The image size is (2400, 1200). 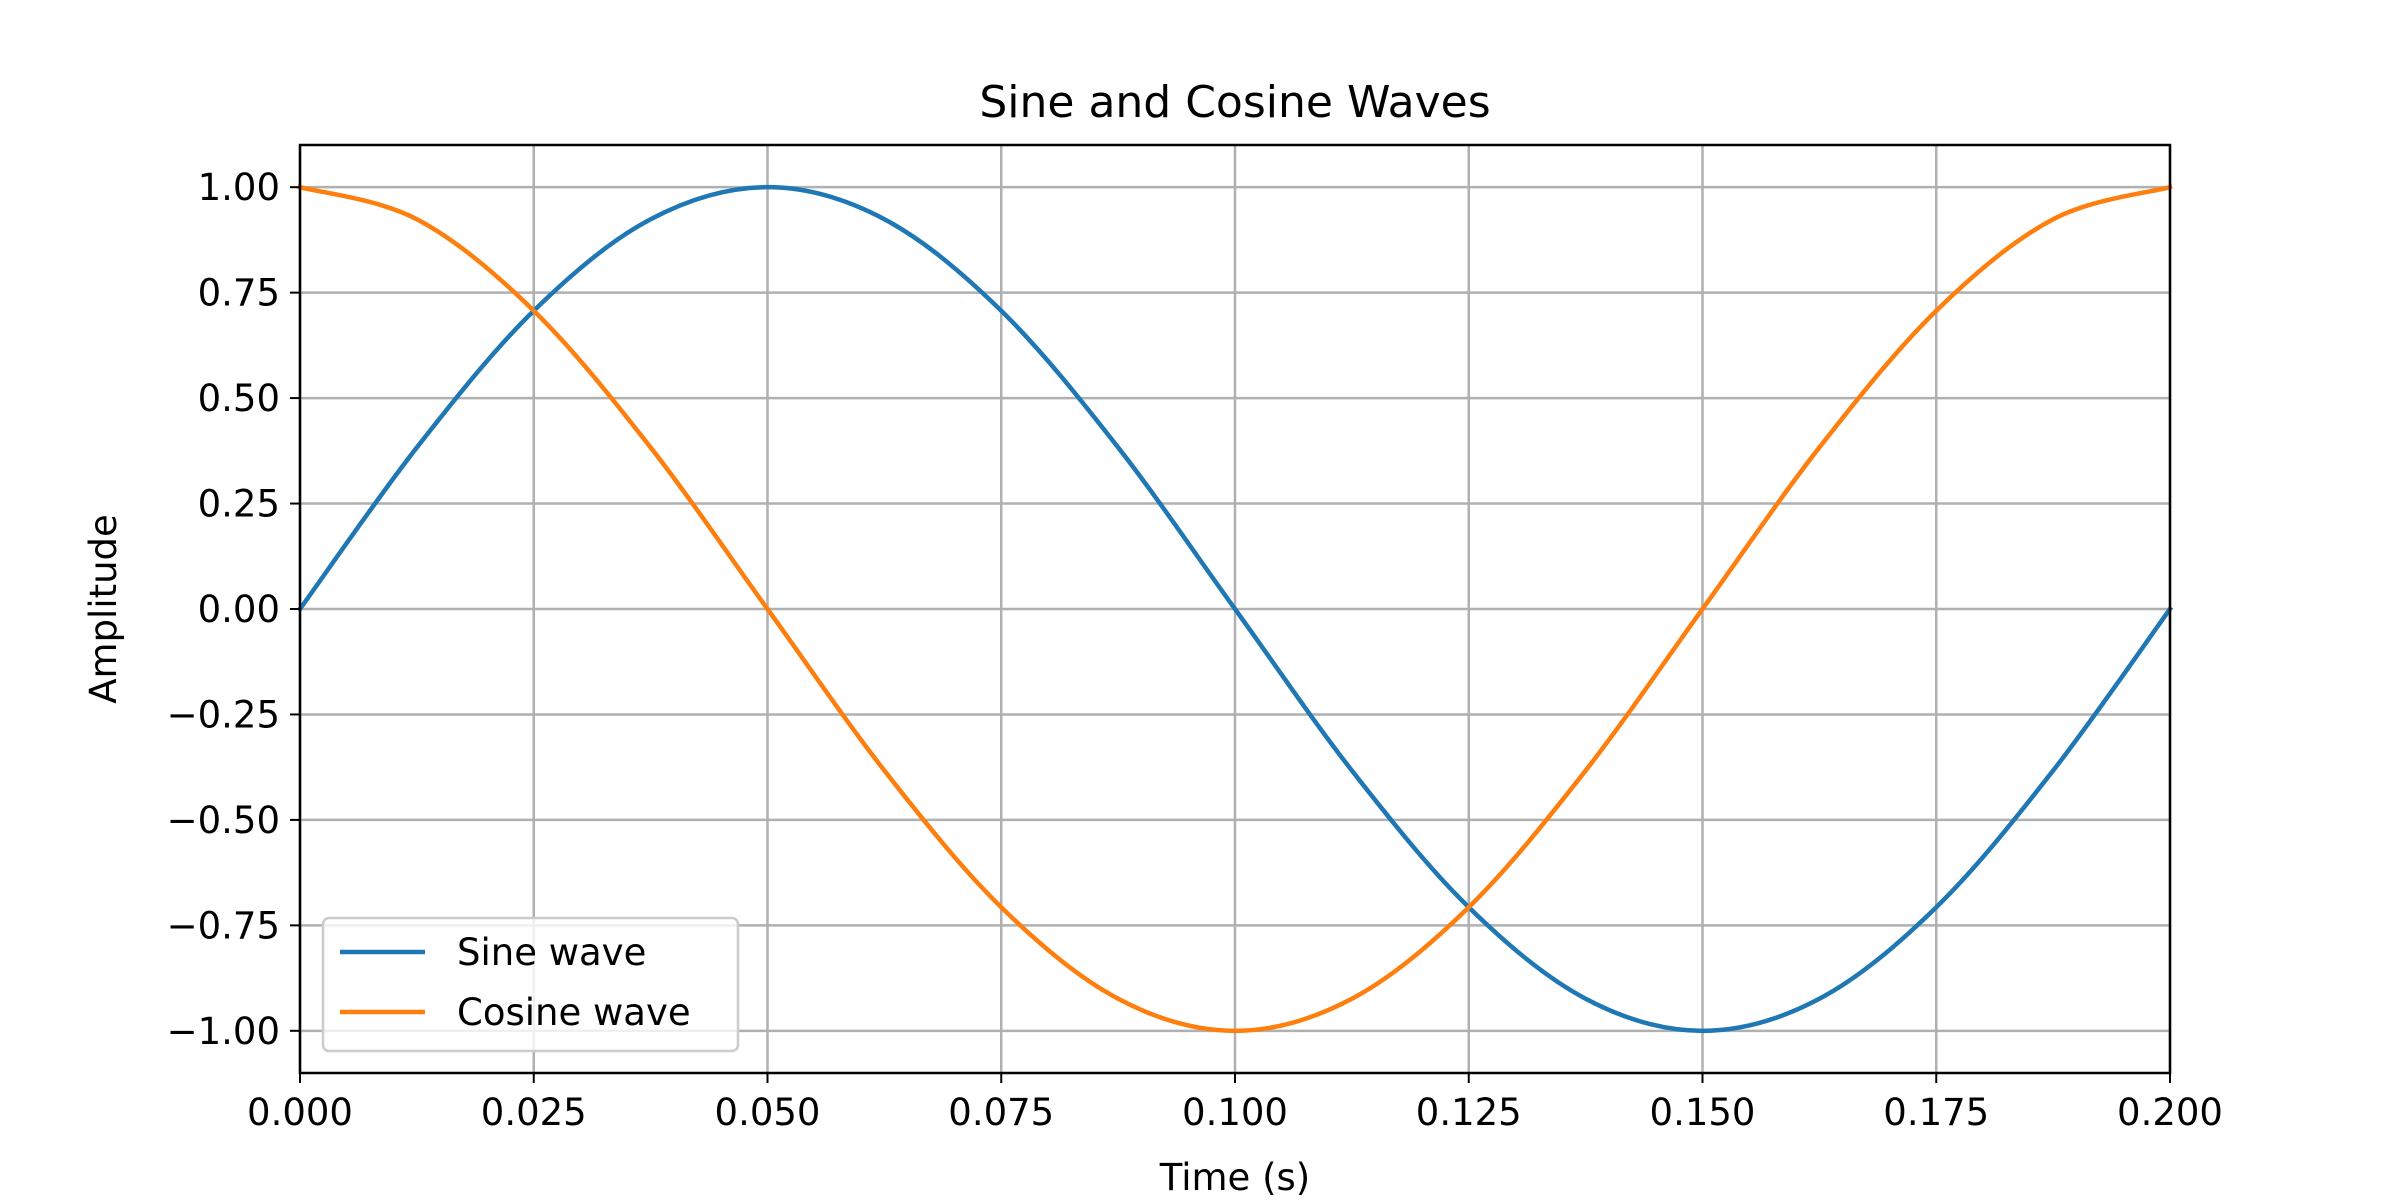 I want to click on x-tick-label: 0.050, so click(x=768, y=1112).